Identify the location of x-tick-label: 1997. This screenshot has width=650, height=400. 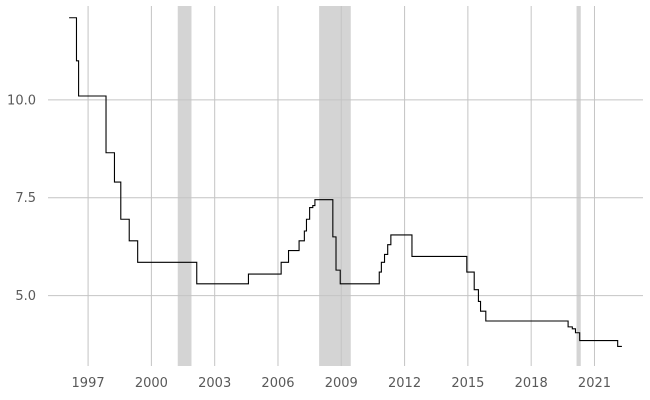
(88, 383).